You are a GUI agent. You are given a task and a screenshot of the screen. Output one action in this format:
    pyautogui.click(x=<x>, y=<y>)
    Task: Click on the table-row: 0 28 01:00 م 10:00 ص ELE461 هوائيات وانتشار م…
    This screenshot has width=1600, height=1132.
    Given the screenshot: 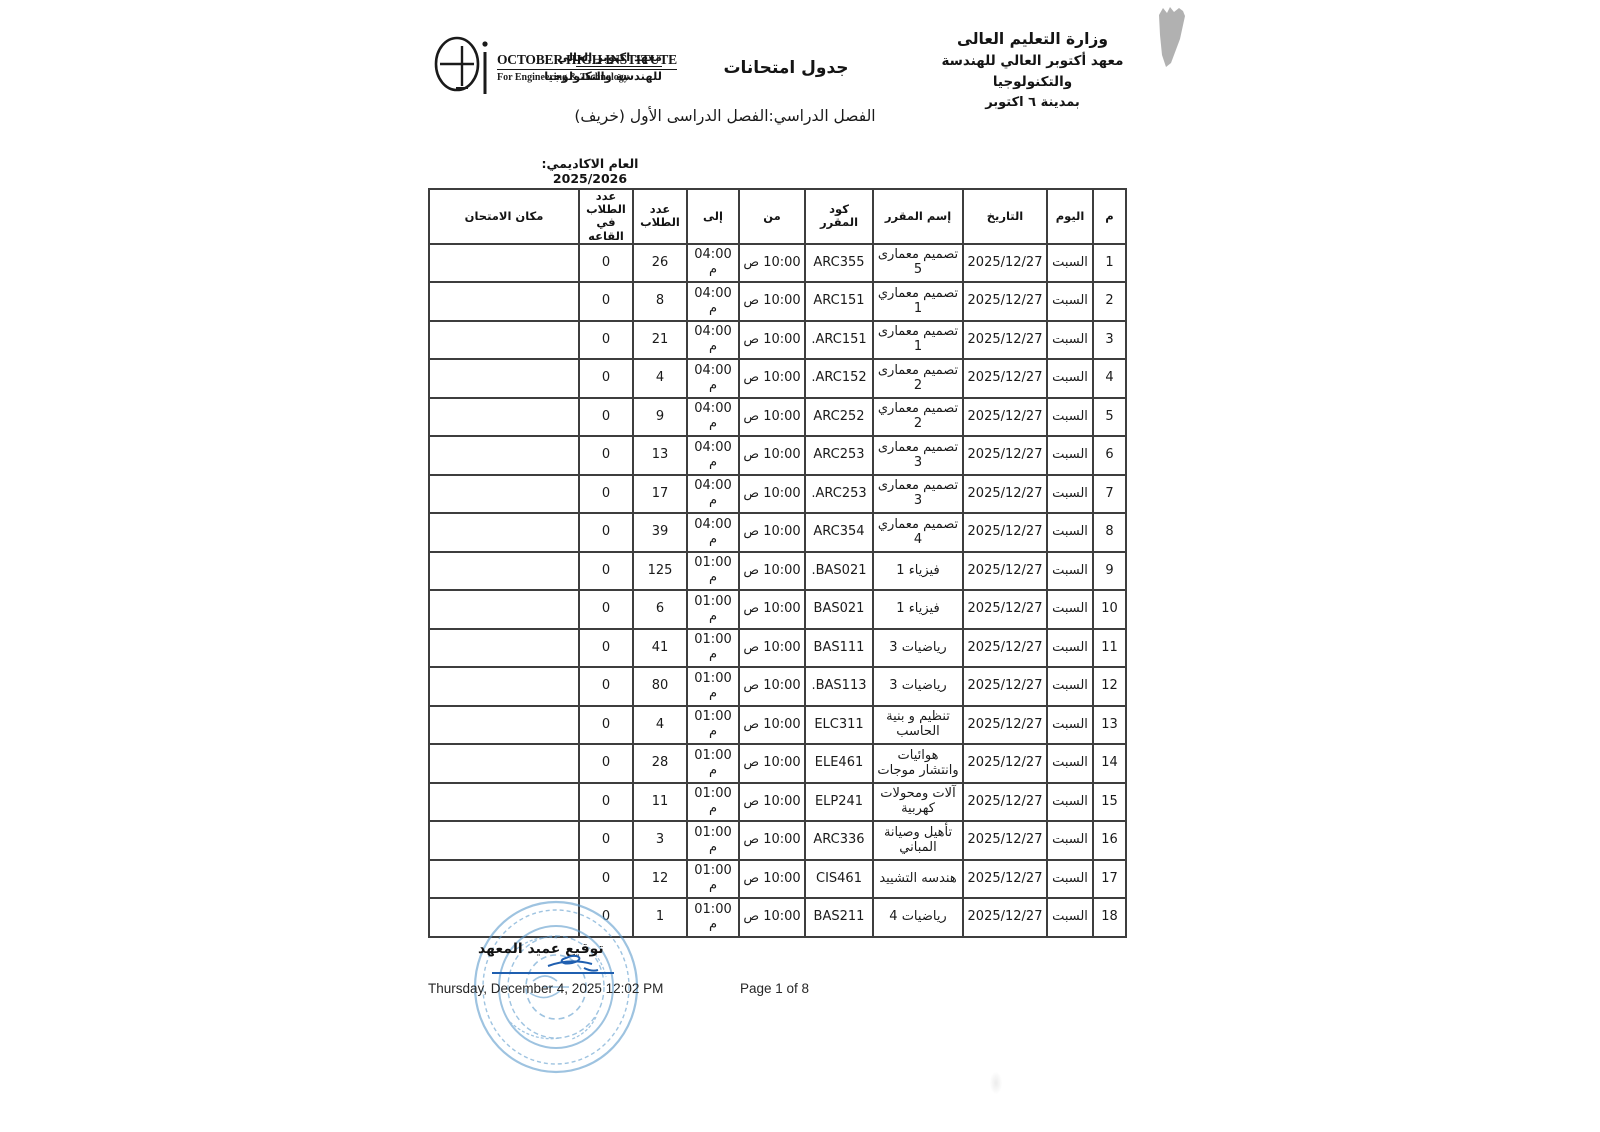 What is the action you would take?
    pyautogui.click(x=777, y=763)
    